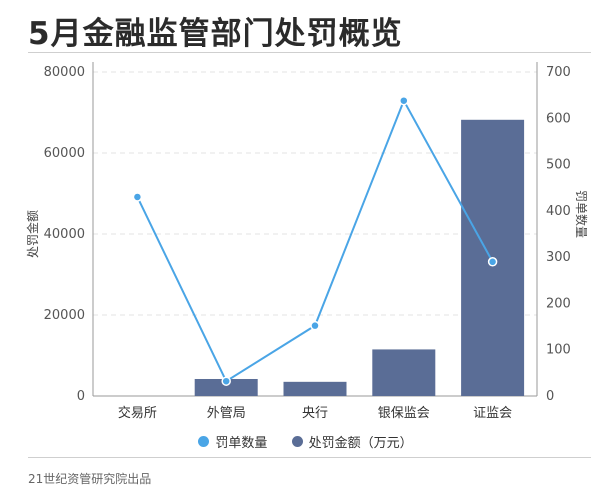  What do you see at coordinates (64, 72) in the screenshot?
I see `y-left-tick-label: 80000` at bounding box center [64, 72].